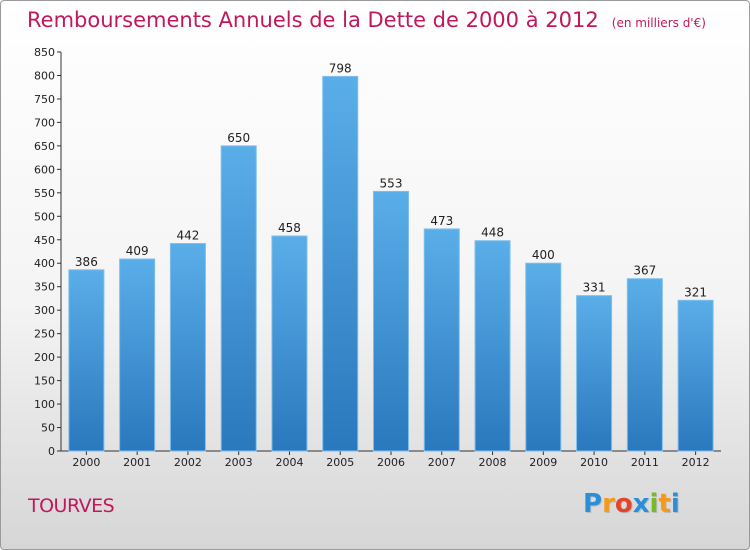 The image size is (750, 550). I want to click on bar-value-label: 409, so click(137, 251).